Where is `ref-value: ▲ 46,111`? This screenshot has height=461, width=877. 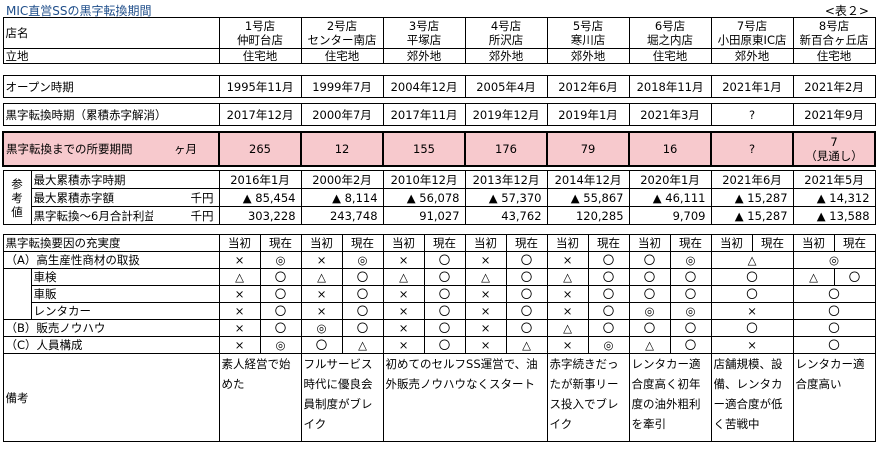
ref-value: ▲ 46,111 is located at coordinates (670, 197).